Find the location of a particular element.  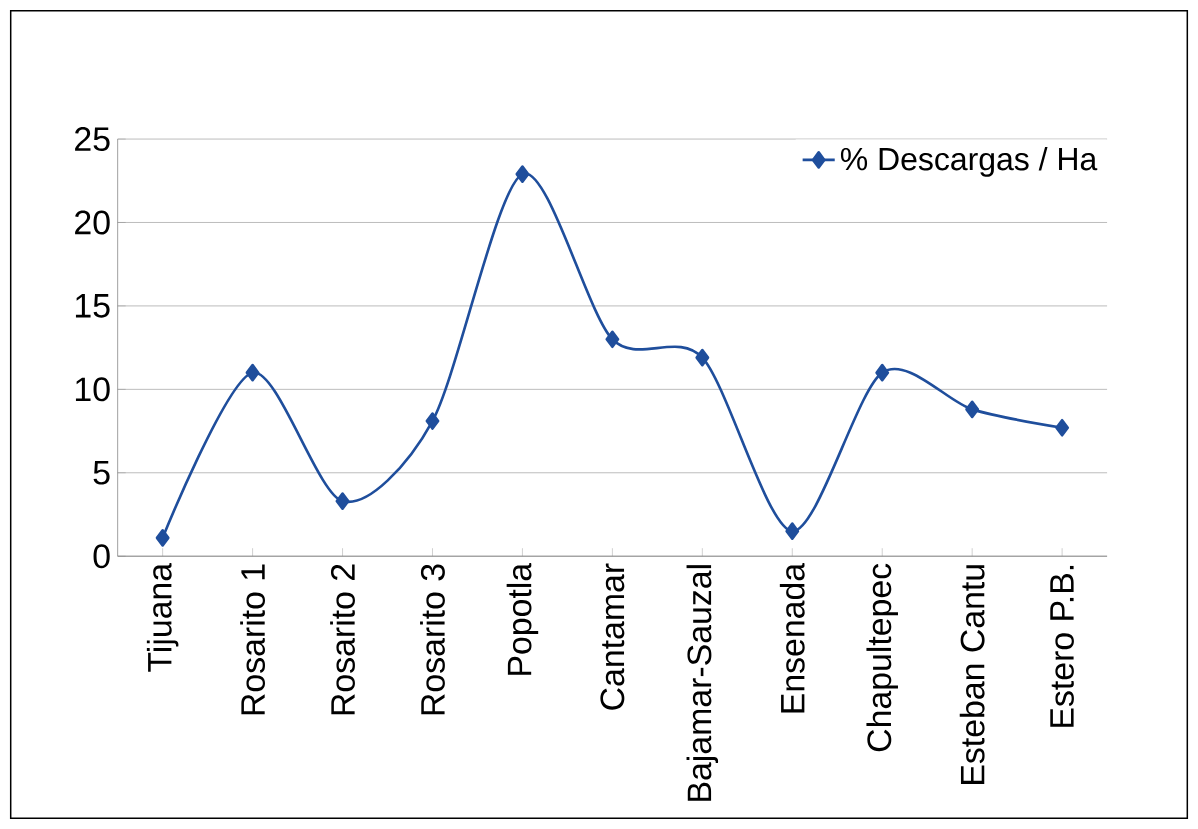

y-tick-label: 0 is located at coordinates (101, 556).